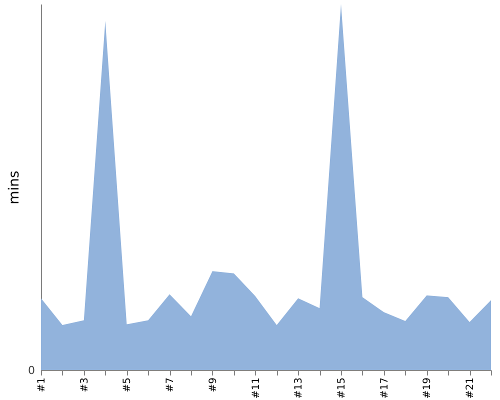 Image resolution: width=500 pixels, height=400 pixels. I want to click on x-tick-label: #17, so click(384, 388).